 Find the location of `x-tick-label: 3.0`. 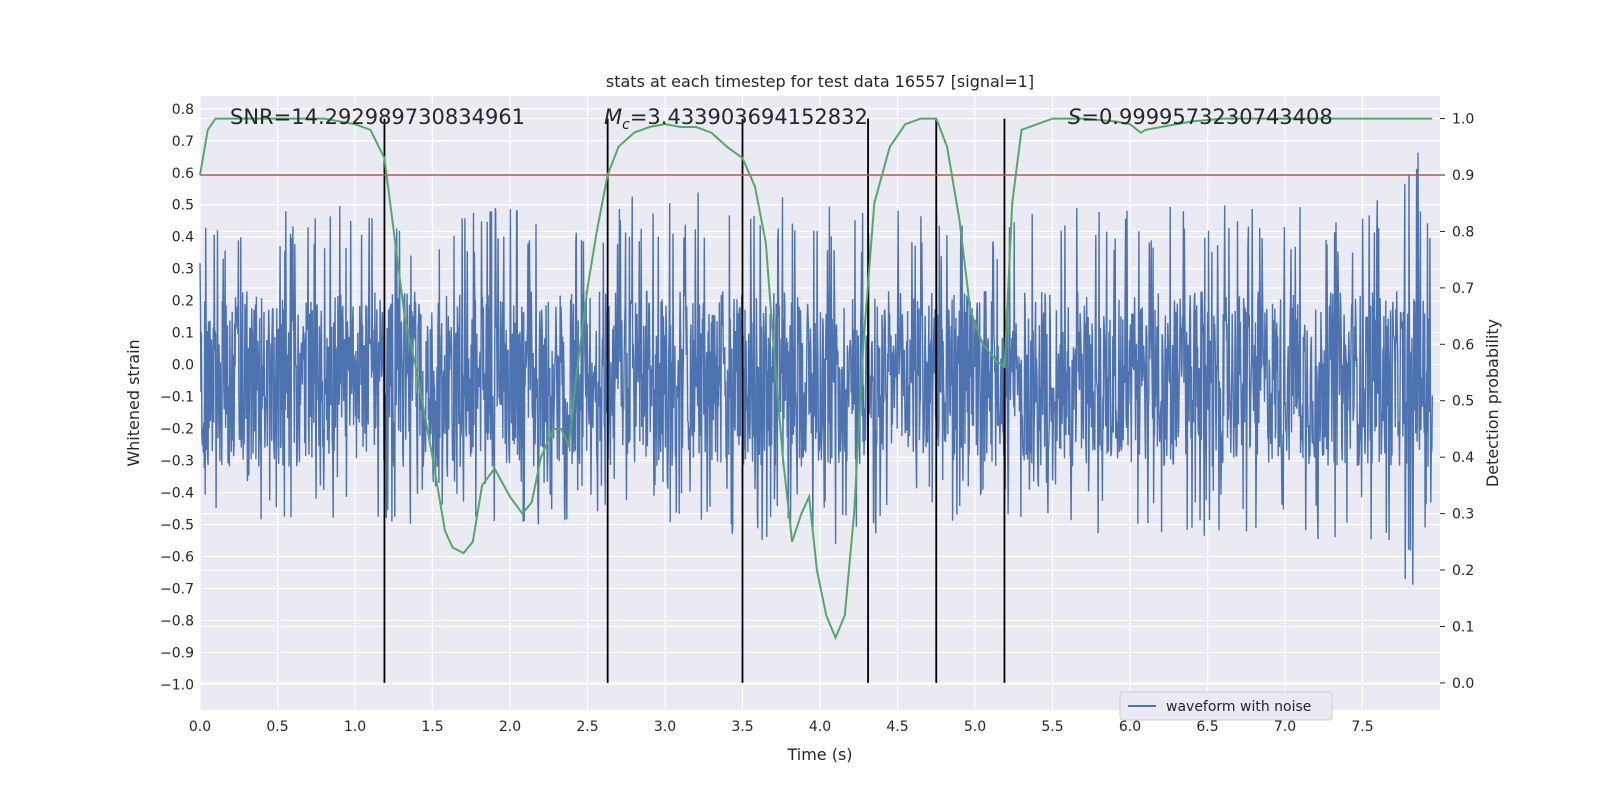

x-tick-label: 3.0 is located at coordinates (665, 727).